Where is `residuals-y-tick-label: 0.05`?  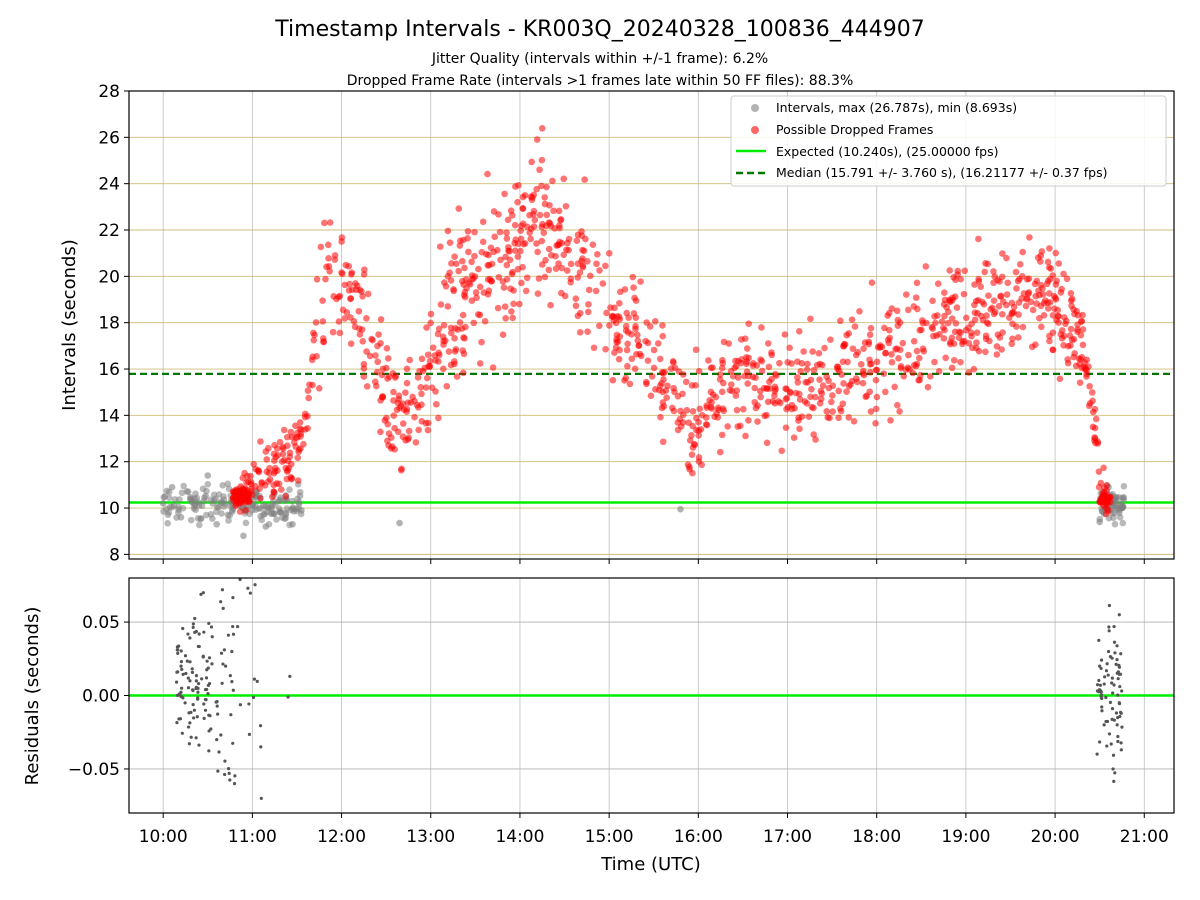 residuals-y-tick-label: 0.05 is located at coordinates (101, 623).